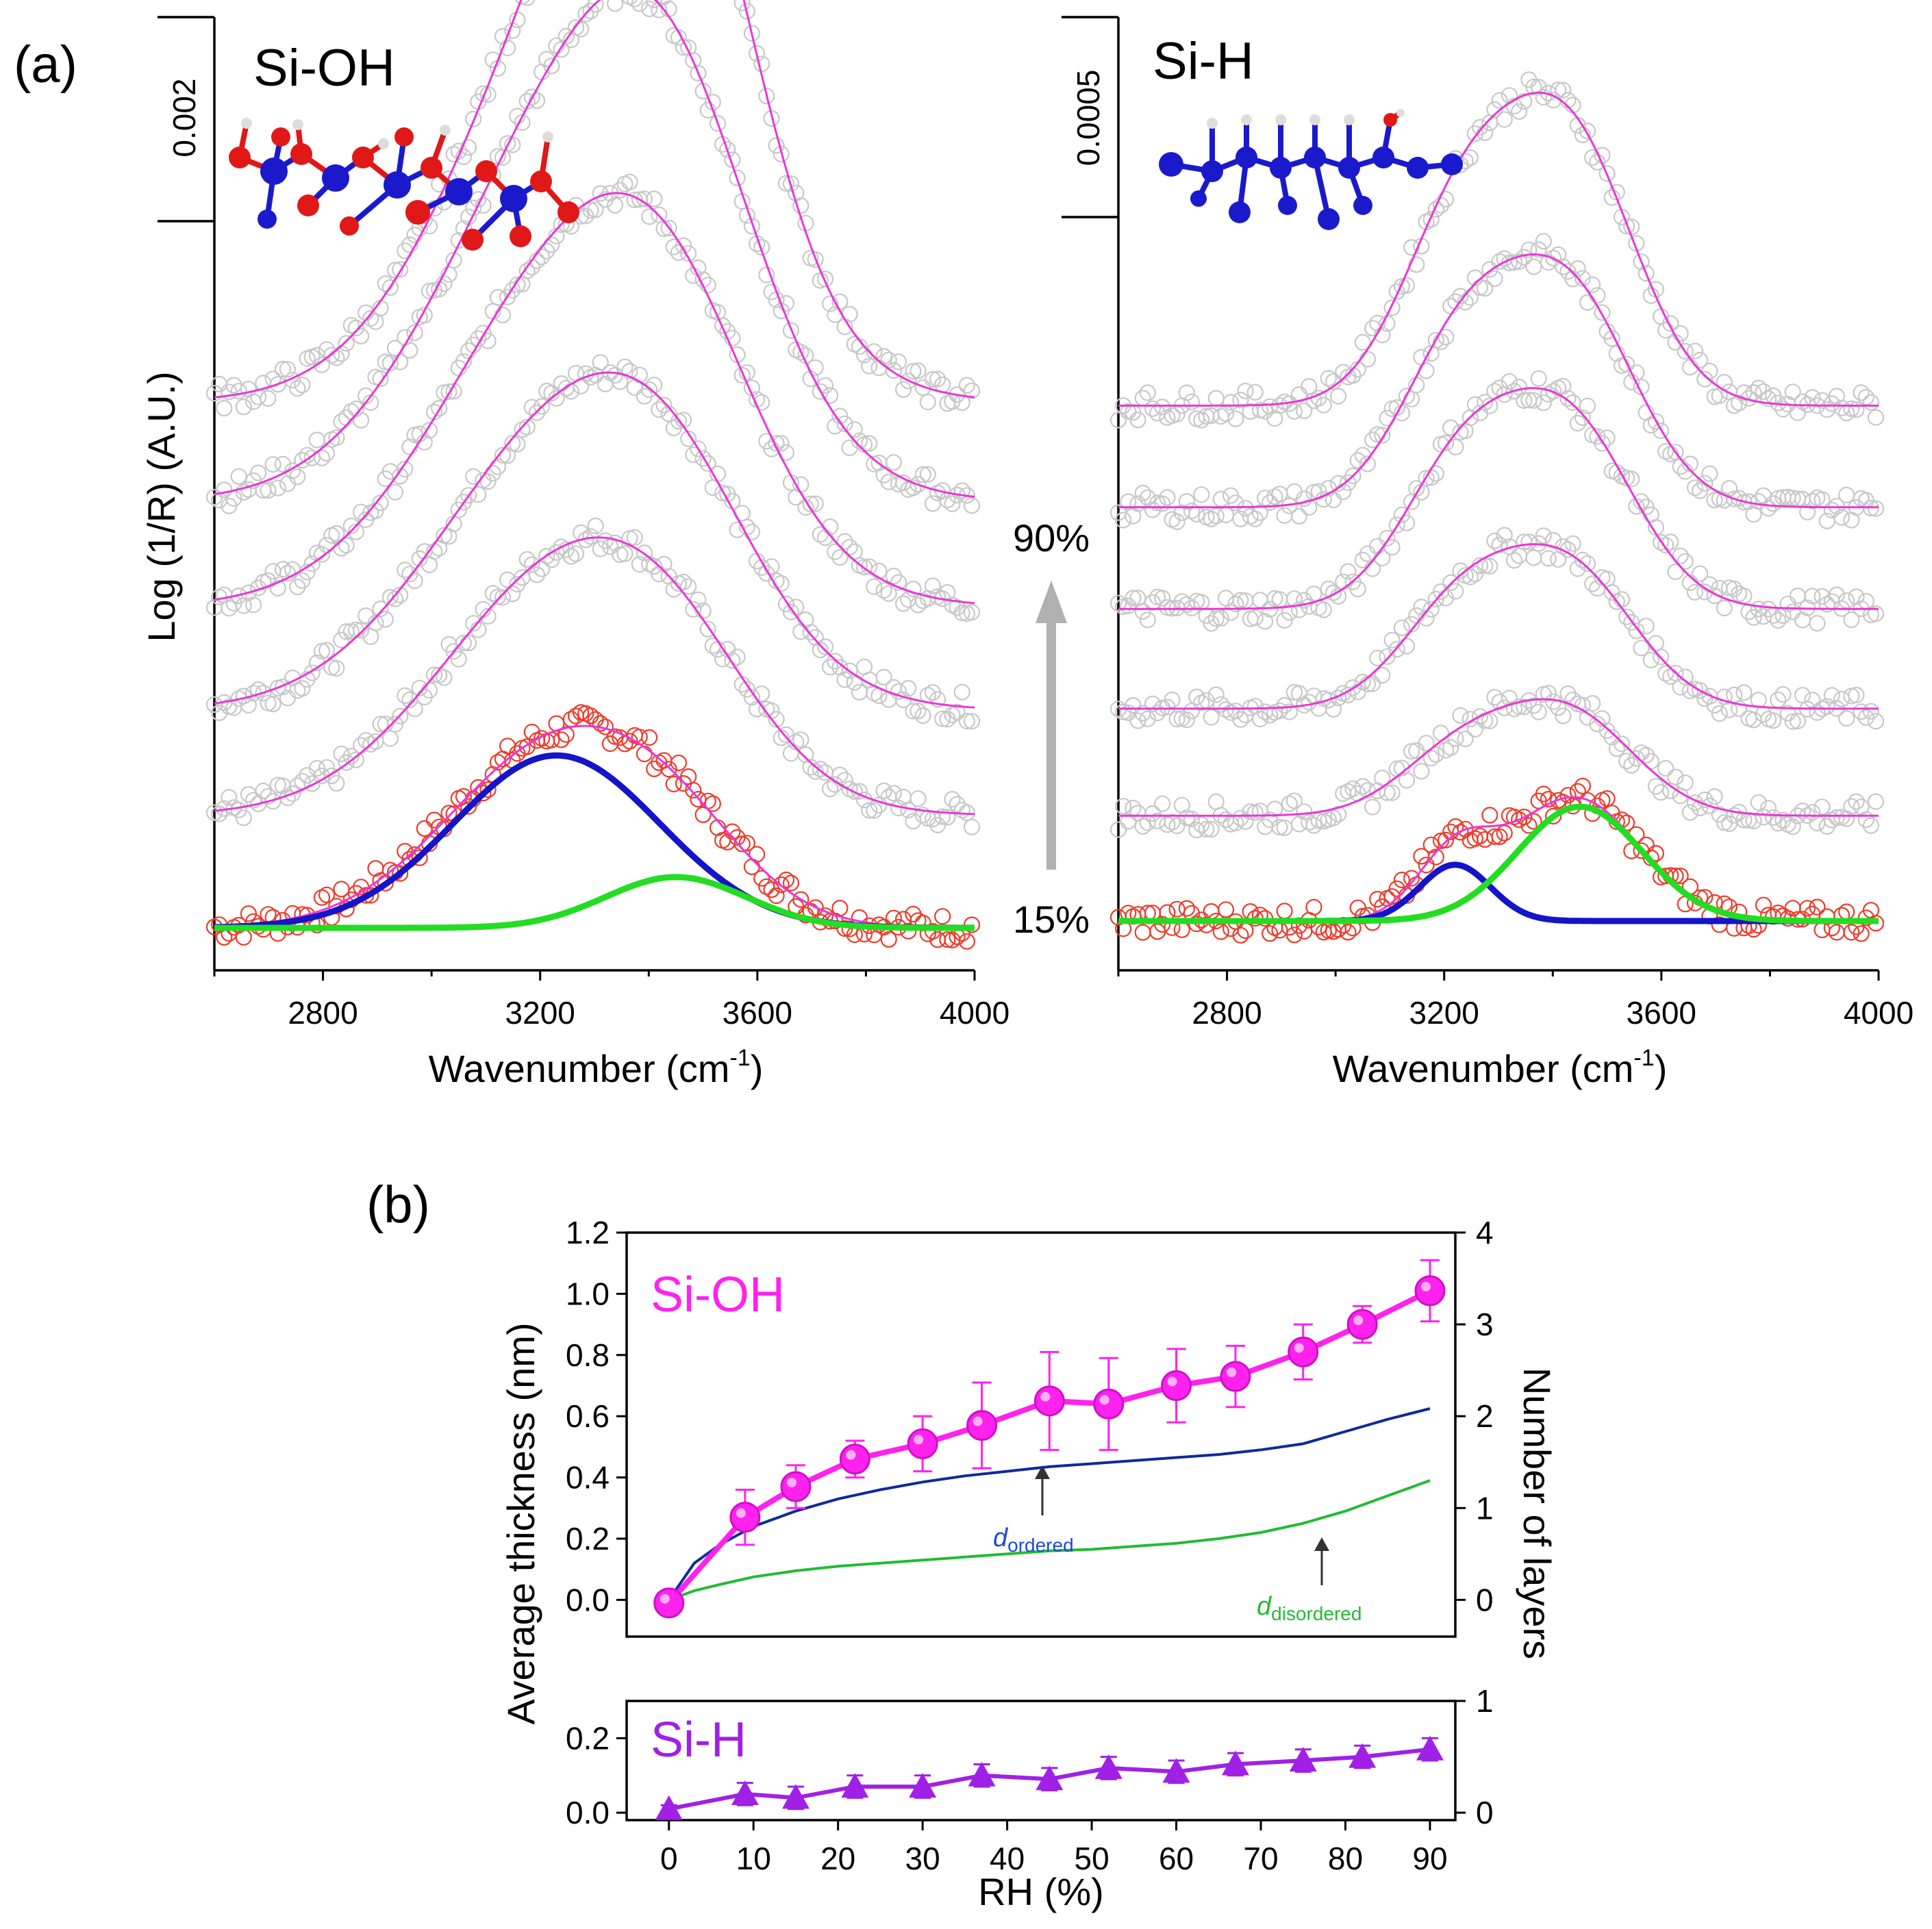 Image resolution: width=1932 pixels, height=1929 pixels. Describe the element at coordinates (1176, 1859) in the screenshot. I see `x-tick-label: 60` at that location.